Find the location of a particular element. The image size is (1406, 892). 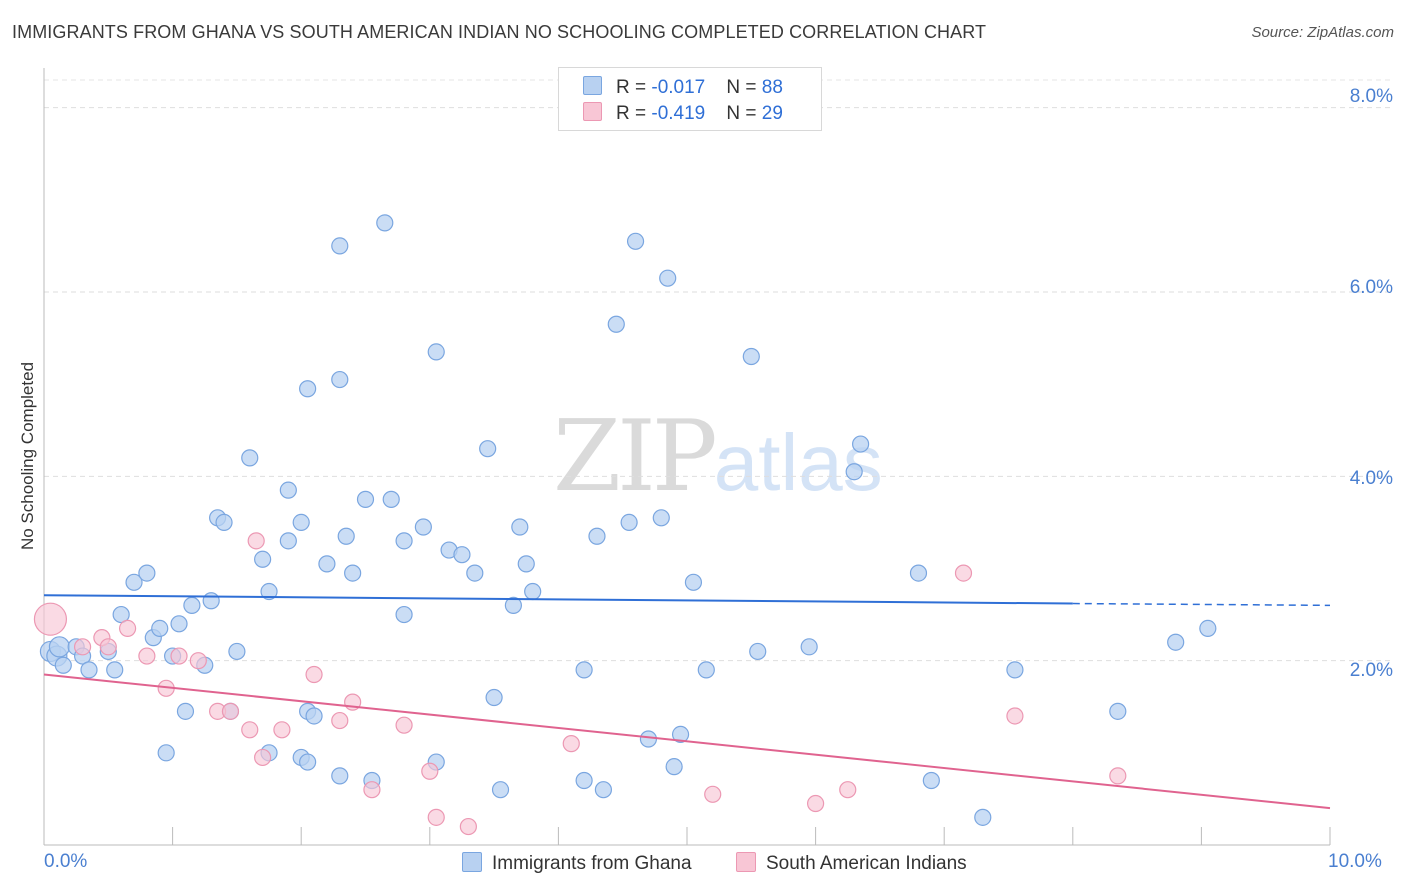

south-american-indian-trend-line is located at coordinates (687, 741).